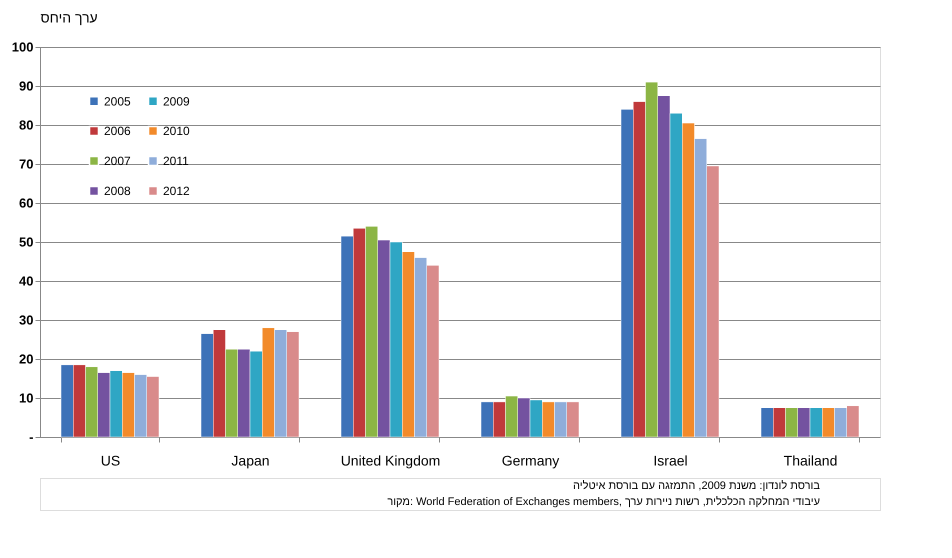 The image size is (952, 558). Describe the element at coordinates (811, 460) in the screenshot. I see `x-tick-label: Thailand` at that location.